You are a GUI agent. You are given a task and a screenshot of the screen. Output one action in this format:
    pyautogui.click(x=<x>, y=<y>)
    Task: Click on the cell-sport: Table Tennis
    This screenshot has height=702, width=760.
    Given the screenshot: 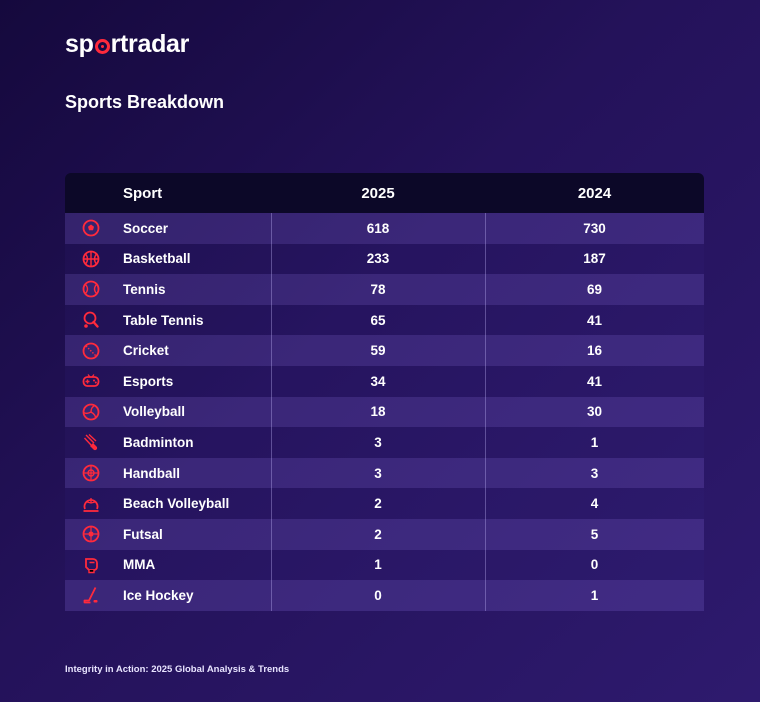 What is the action you would take?
    pyautogui.click(x=163, y=320)
    